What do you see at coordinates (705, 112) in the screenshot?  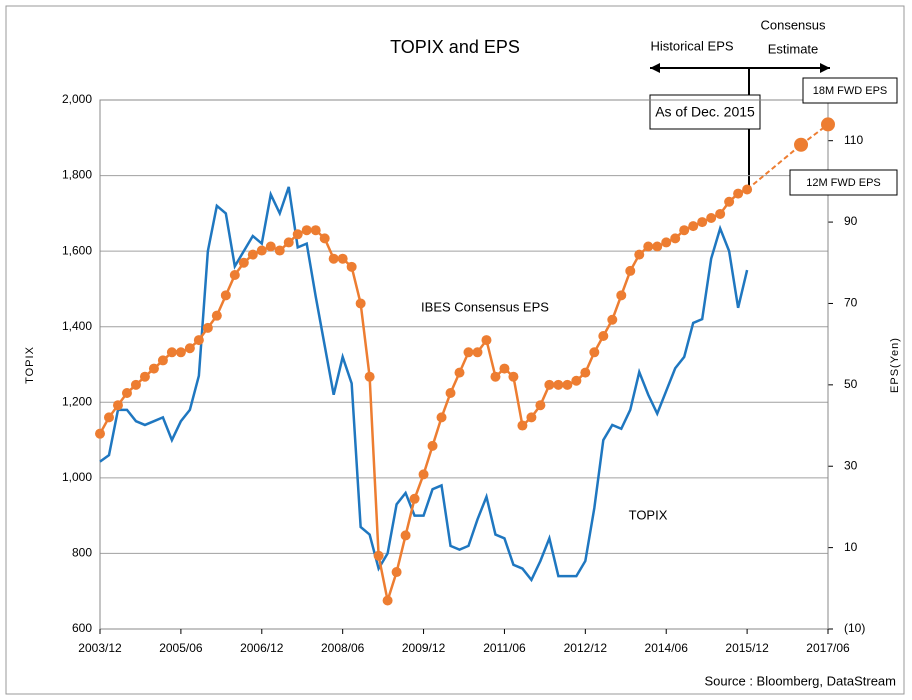 I see `annotation: As of Dec. 2015` at bounding box center [705, 112].